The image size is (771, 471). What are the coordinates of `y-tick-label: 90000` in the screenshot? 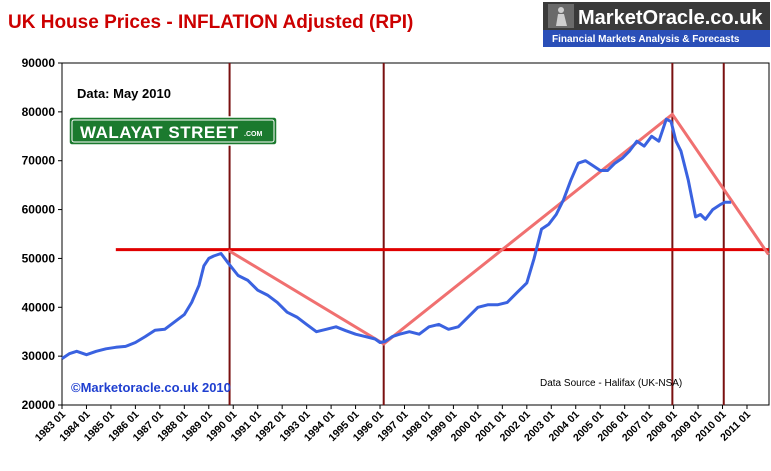 It's located at (39, 63).